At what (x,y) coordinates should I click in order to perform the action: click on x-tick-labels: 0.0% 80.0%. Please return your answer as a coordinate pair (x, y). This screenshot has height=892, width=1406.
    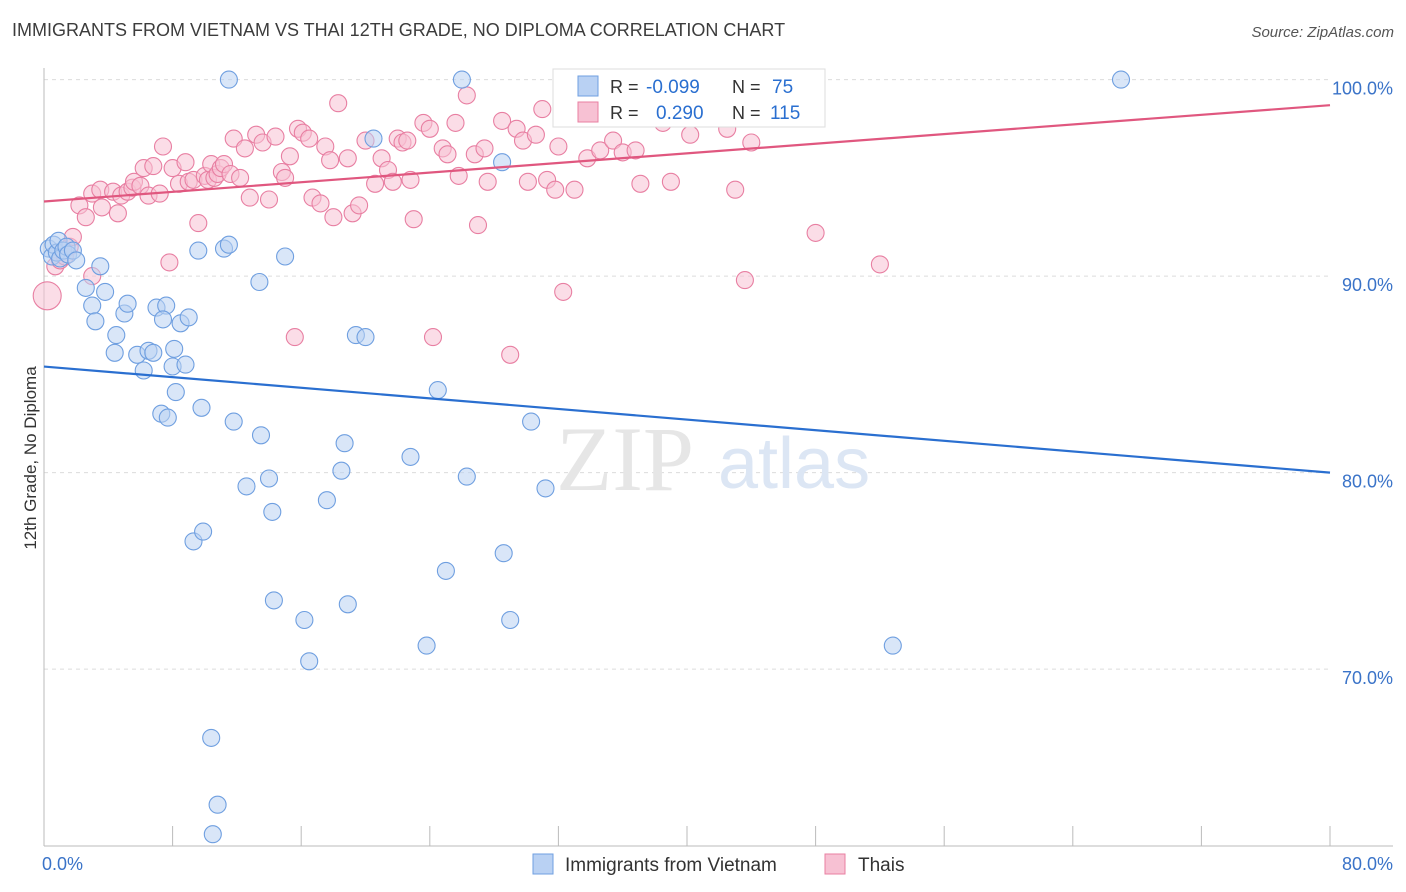
    Looking at the image, I should click on (717, 864).